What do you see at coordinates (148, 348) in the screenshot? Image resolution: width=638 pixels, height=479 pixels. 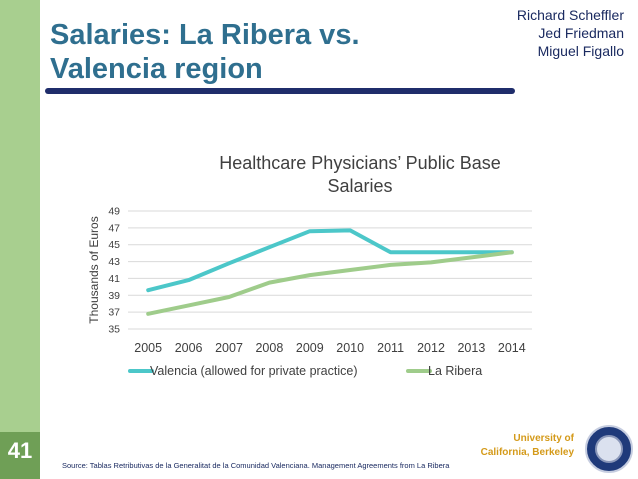 I see `x-tick-label: 2005` at bounding box center [148, 348].